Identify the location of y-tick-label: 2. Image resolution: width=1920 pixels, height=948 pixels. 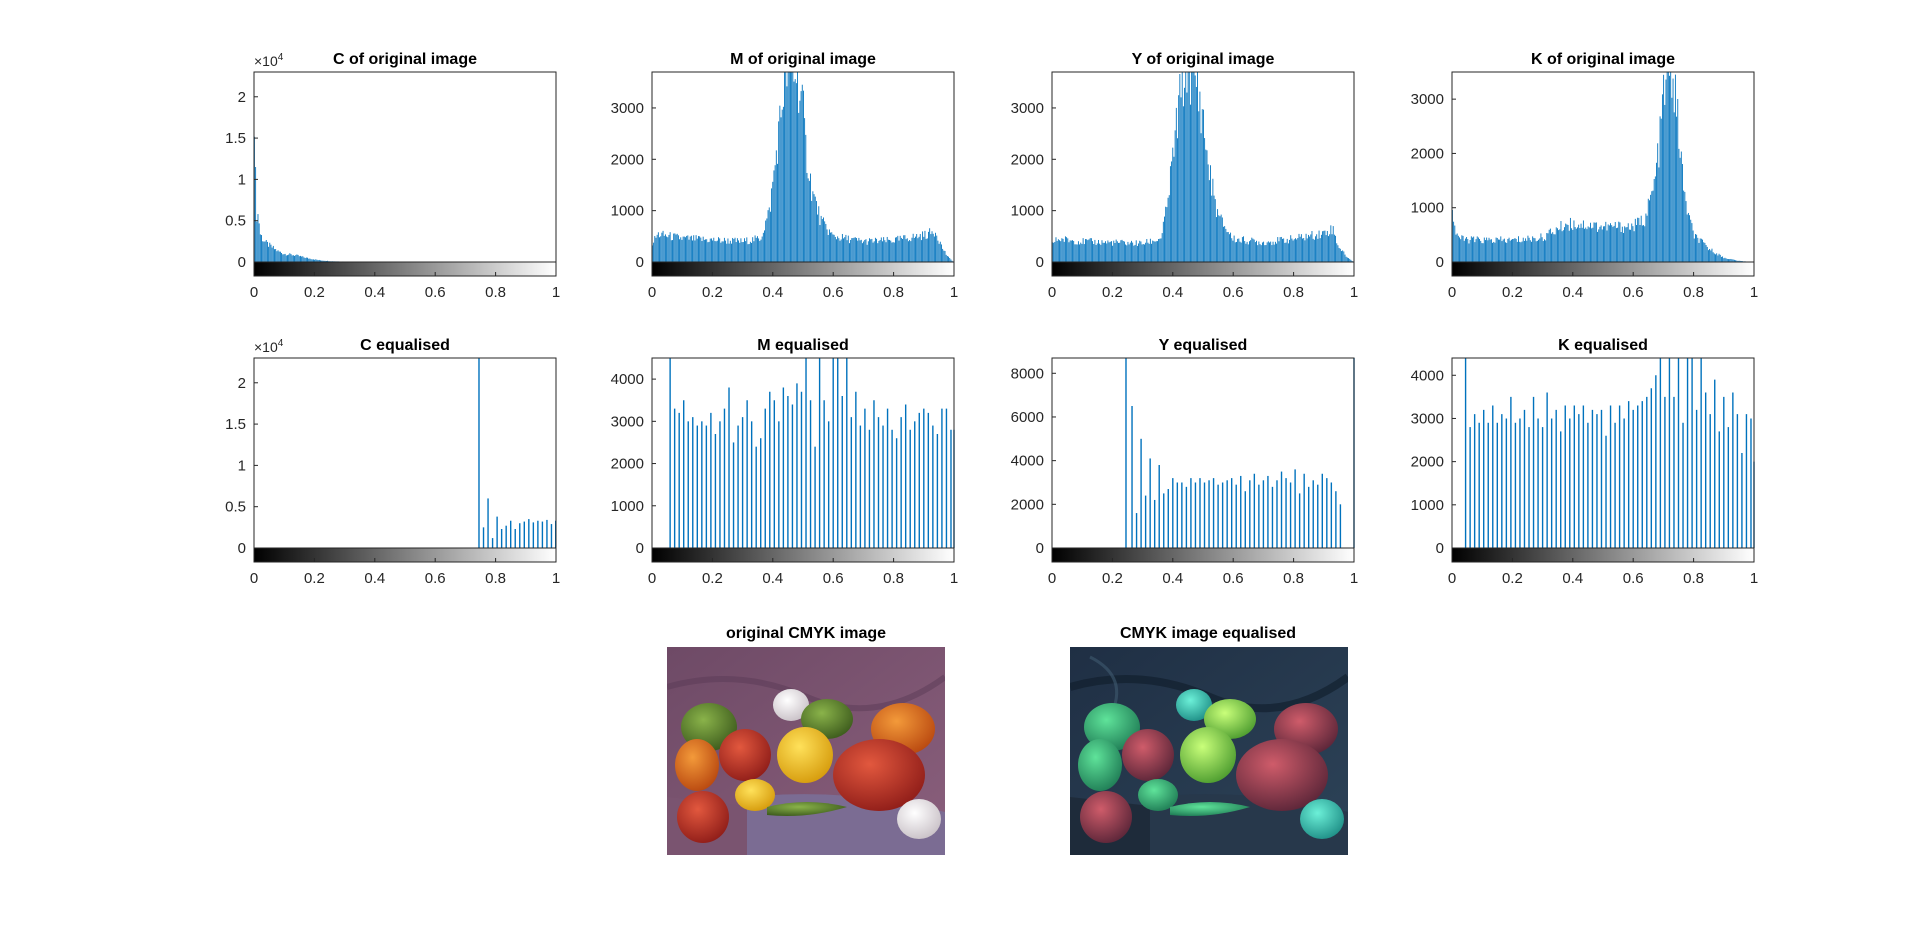
(242, 97).